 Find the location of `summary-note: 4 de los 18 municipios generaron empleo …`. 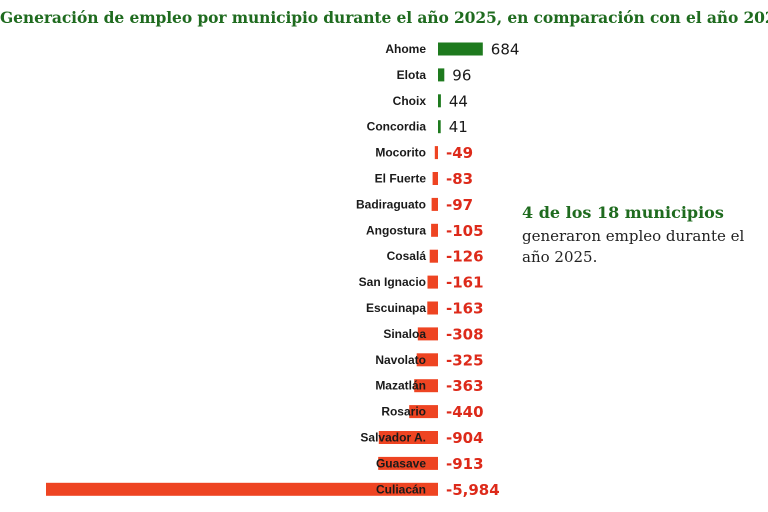

summary-note: 4 de los 18 municipios generaron empleo … is located at coordinates (642, 235).